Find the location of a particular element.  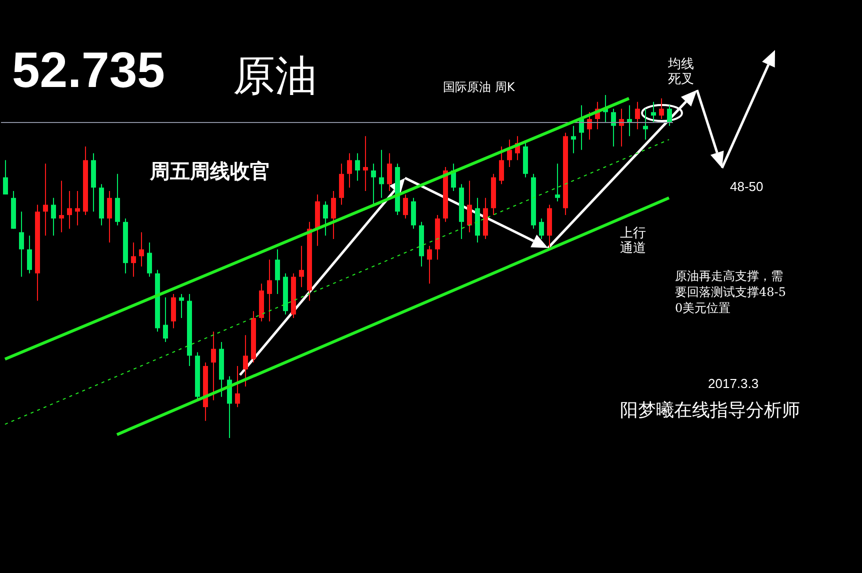

annotation: 周五周线收官 is located at coordinates (210, 171).